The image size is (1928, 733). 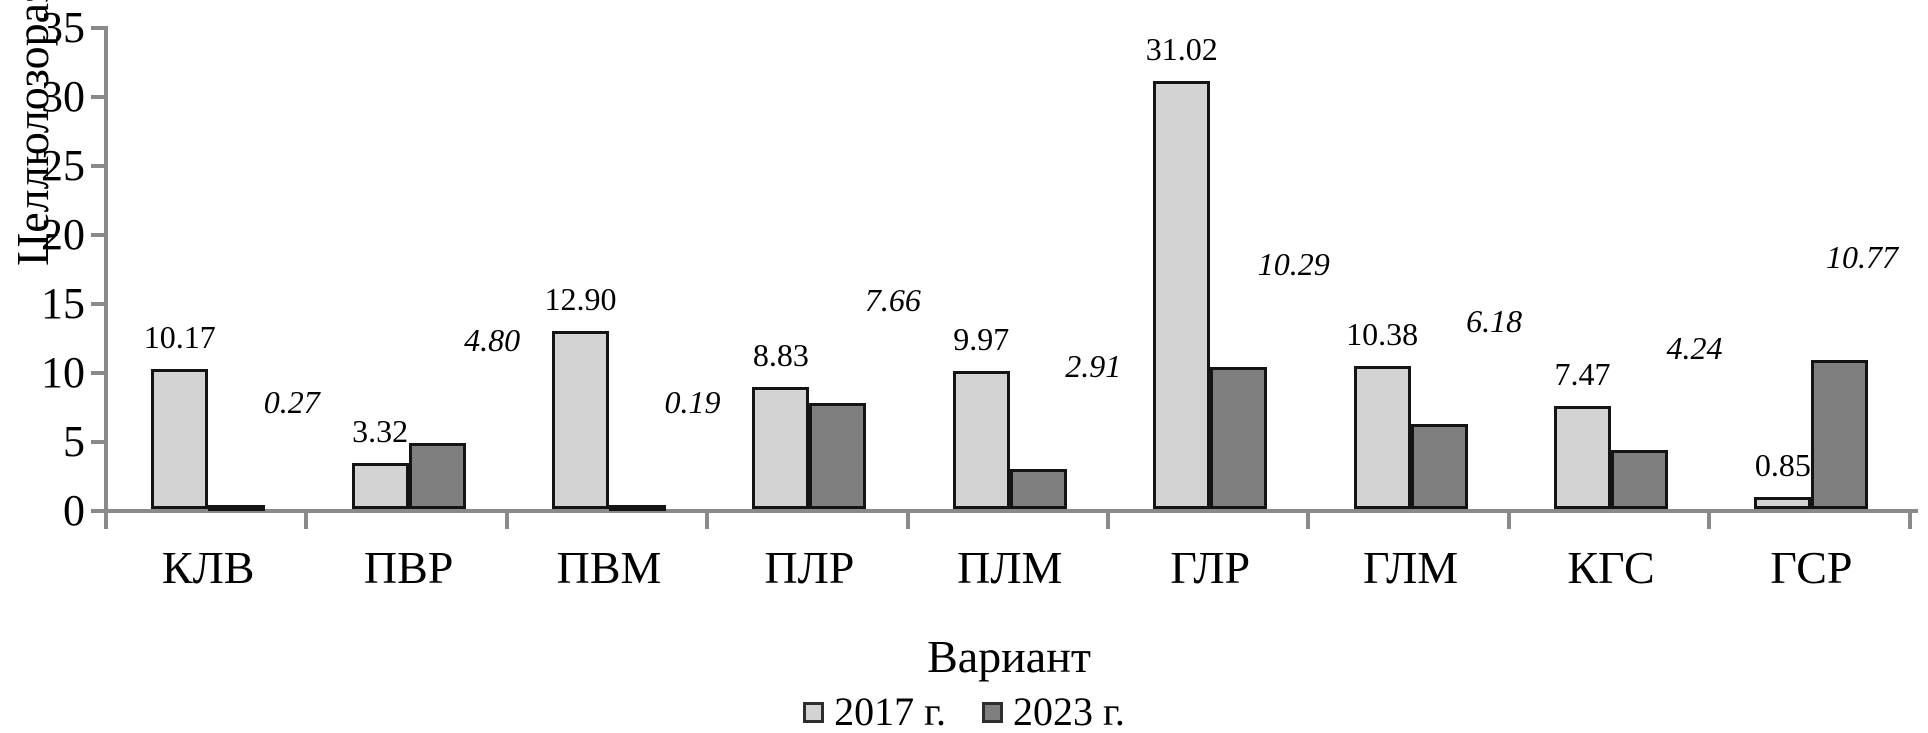 What do you see at coordinates (890, 711) in the screenshot?
I see `legend-label: 2017 г.` at bounding box center [890, 711].